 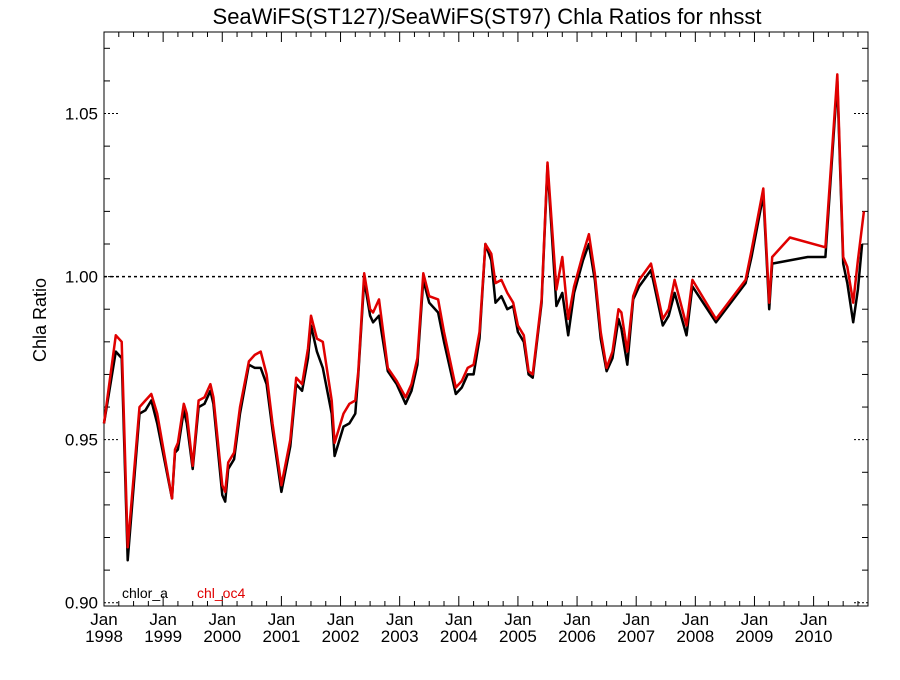 What do you see at coordinates (81, 440) in the screenshot?
I see `y-tick-label: 0.95` at bounding box center [81, 440].